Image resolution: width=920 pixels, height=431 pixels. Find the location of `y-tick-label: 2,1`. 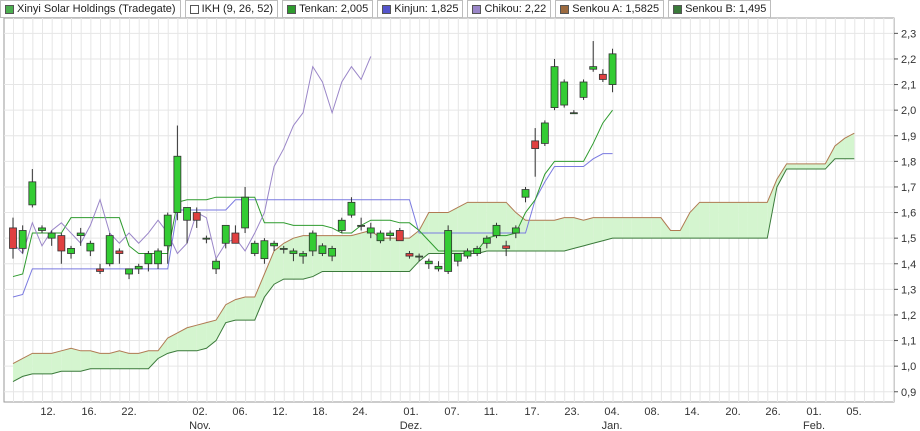

y-tick-label: 2,1 is located at coordinates (908, 86).